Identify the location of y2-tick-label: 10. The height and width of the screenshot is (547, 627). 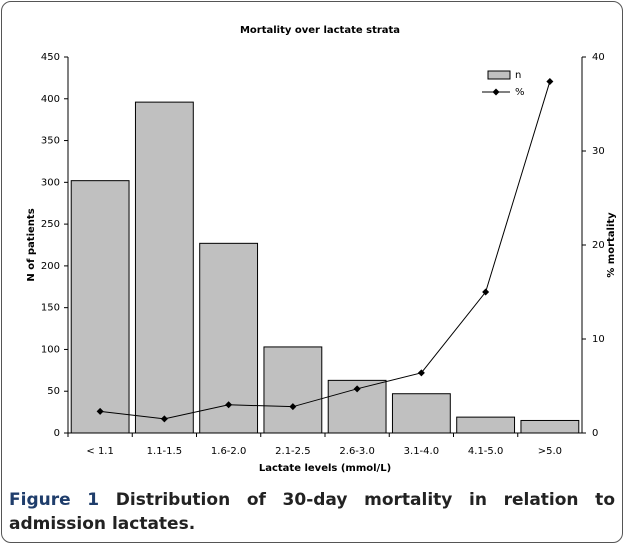
(598, 339).